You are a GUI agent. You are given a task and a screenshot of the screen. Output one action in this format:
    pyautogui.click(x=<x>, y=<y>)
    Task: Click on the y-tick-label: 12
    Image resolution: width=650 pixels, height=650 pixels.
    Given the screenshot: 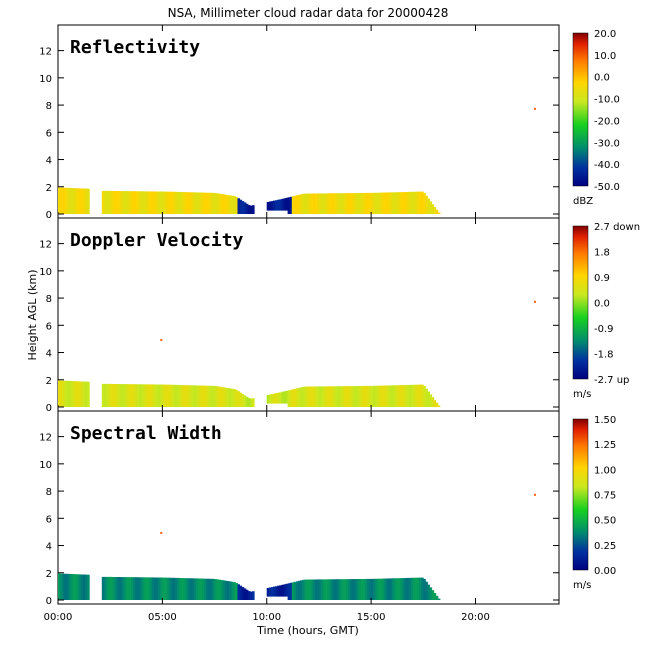 What is the action you would take?
    pyautogui.click(x=45, y=52)
    